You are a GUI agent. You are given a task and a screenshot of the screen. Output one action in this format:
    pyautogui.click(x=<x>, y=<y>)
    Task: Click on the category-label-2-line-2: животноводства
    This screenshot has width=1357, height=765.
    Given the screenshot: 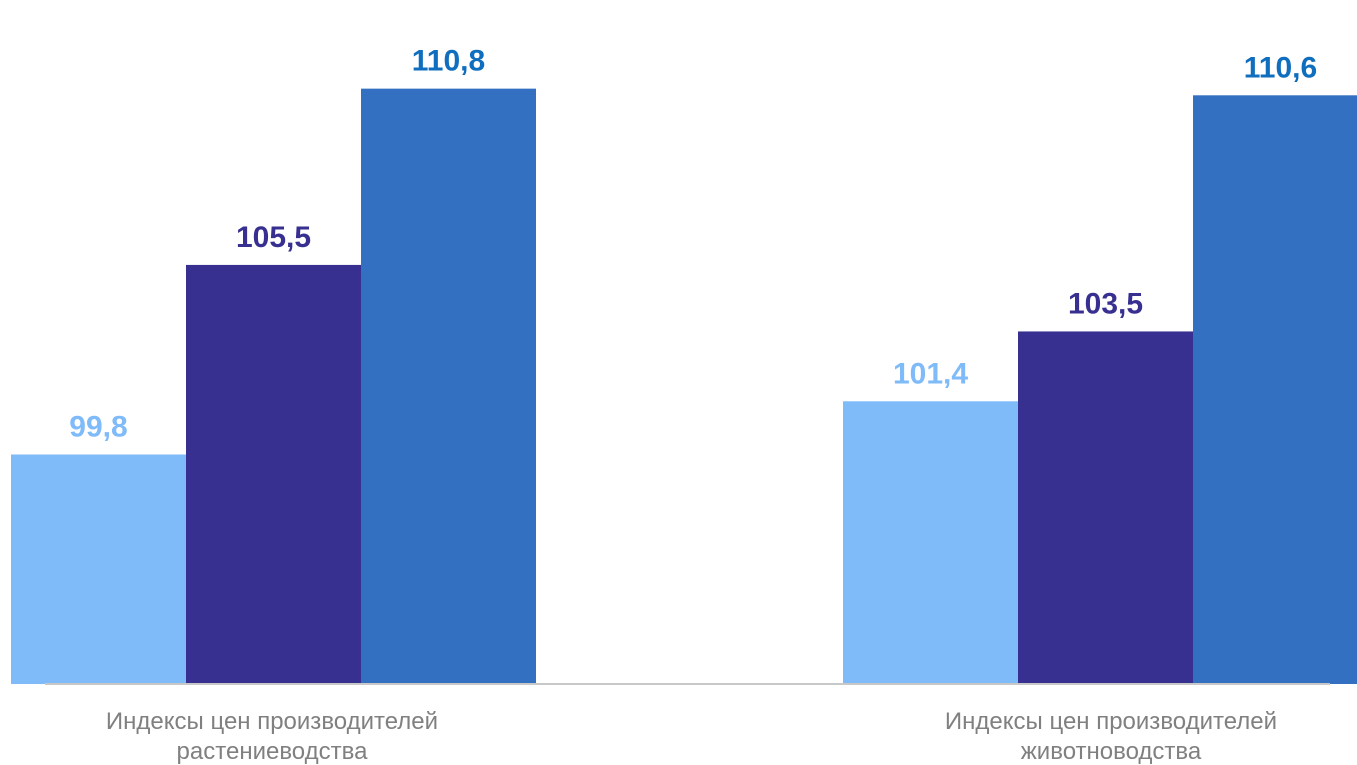 What is the action you would take?
    pyautogui.click(x=1111, y=751)
    